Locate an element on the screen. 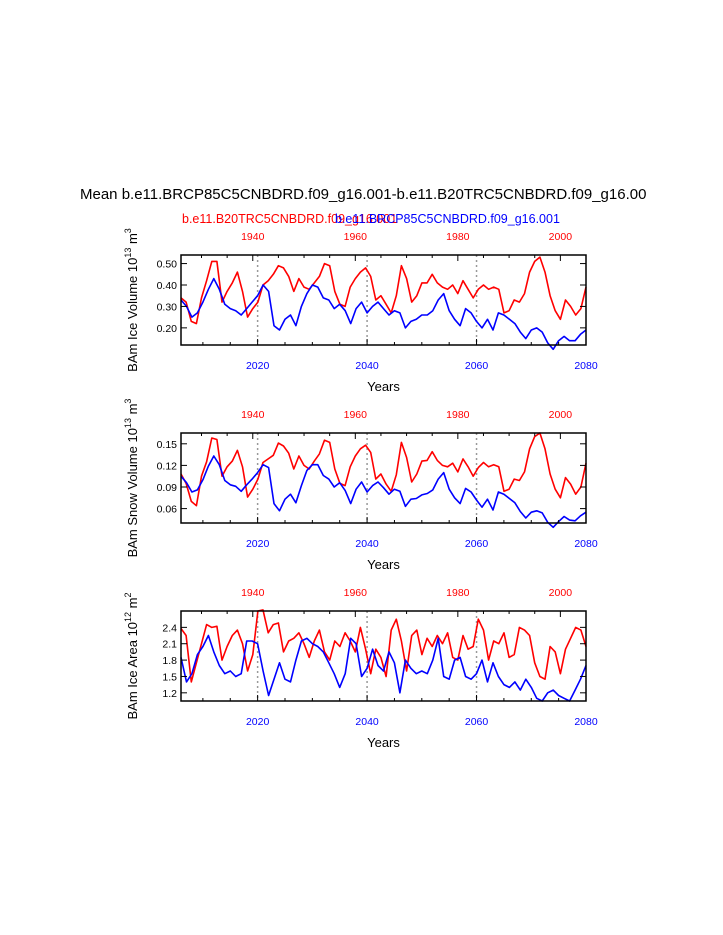 The width and height of the screenshot is (723, 935). y-axis-label-part: BAm Ice Volume 10 is located at coordinates (132, 315).